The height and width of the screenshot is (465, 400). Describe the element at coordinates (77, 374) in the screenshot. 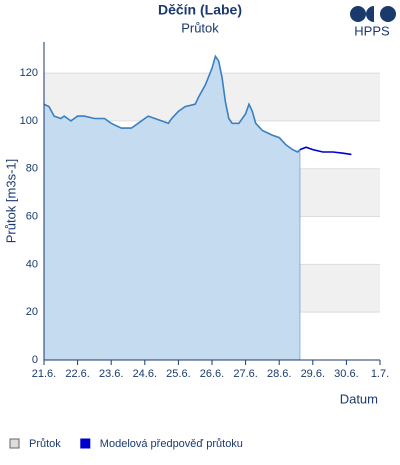

I see `x-tick-label: 22.6.` at that location.